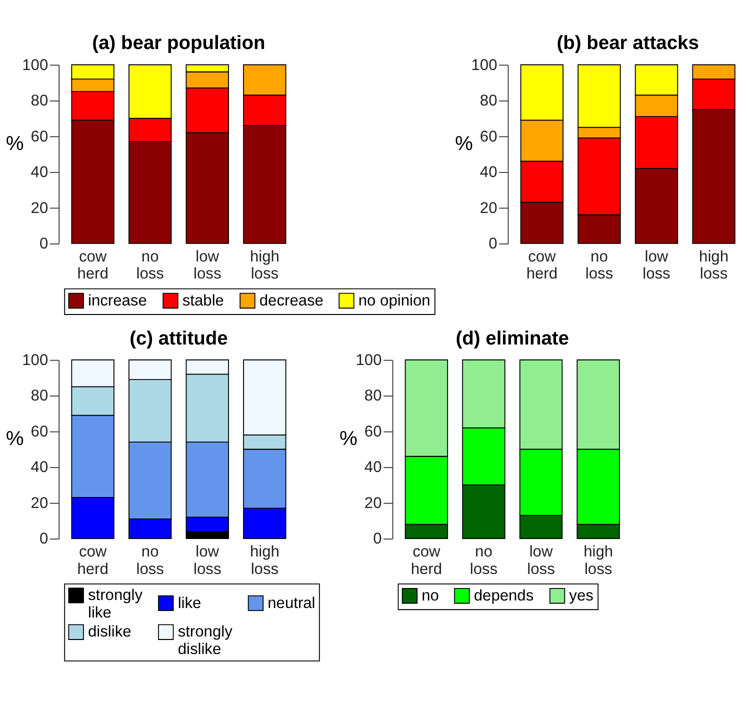 The width and height of the screenshot is (747, 713). I want to click on legend-label: stable, so click(203, 301).